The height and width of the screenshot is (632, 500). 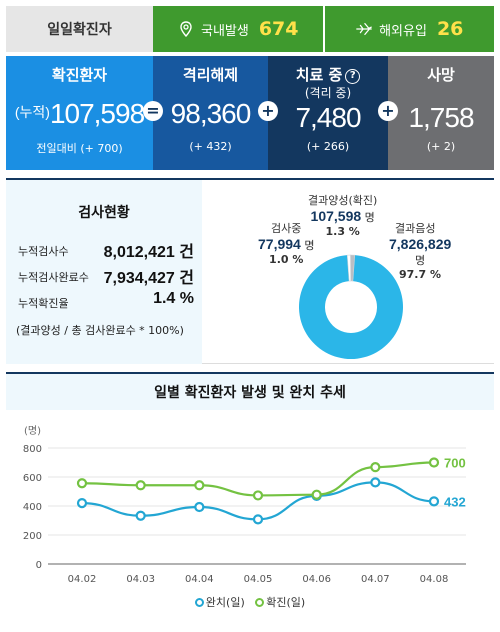 What do you see at coordinates (319, 75) in the screenshot?
I see `treating-title: 치료 중` at bounding box center [319, 75].